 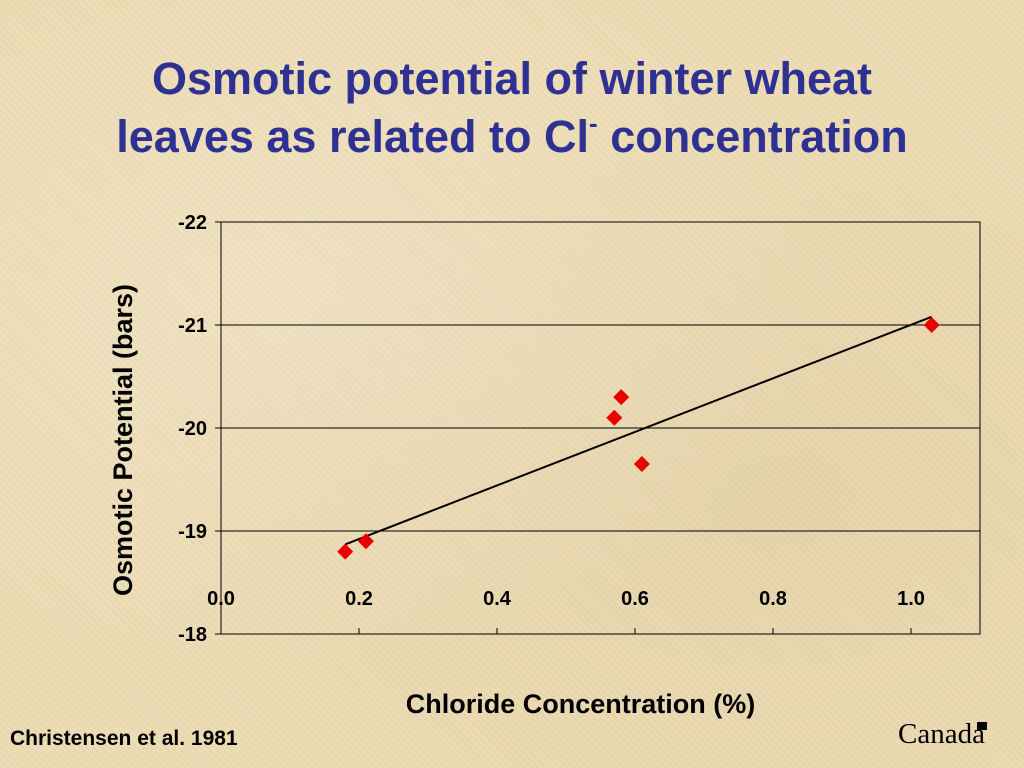 I want to click on x-tick-label-2: 0.4, so click(x=497, y=599).